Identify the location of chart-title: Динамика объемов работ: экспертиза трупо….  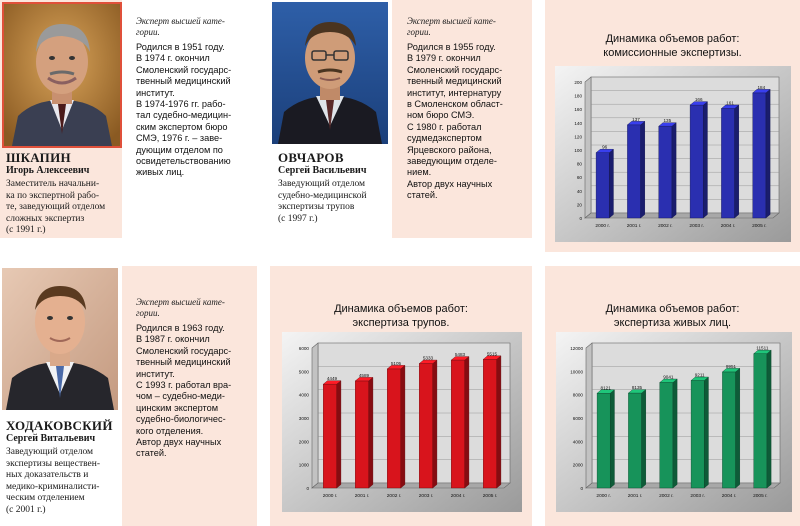
(401, 316).